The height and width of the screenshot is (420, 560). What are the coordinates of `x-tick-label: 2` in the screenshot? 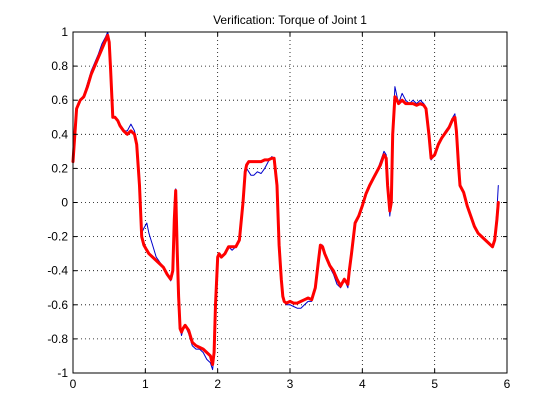 It's located at (217, 384).